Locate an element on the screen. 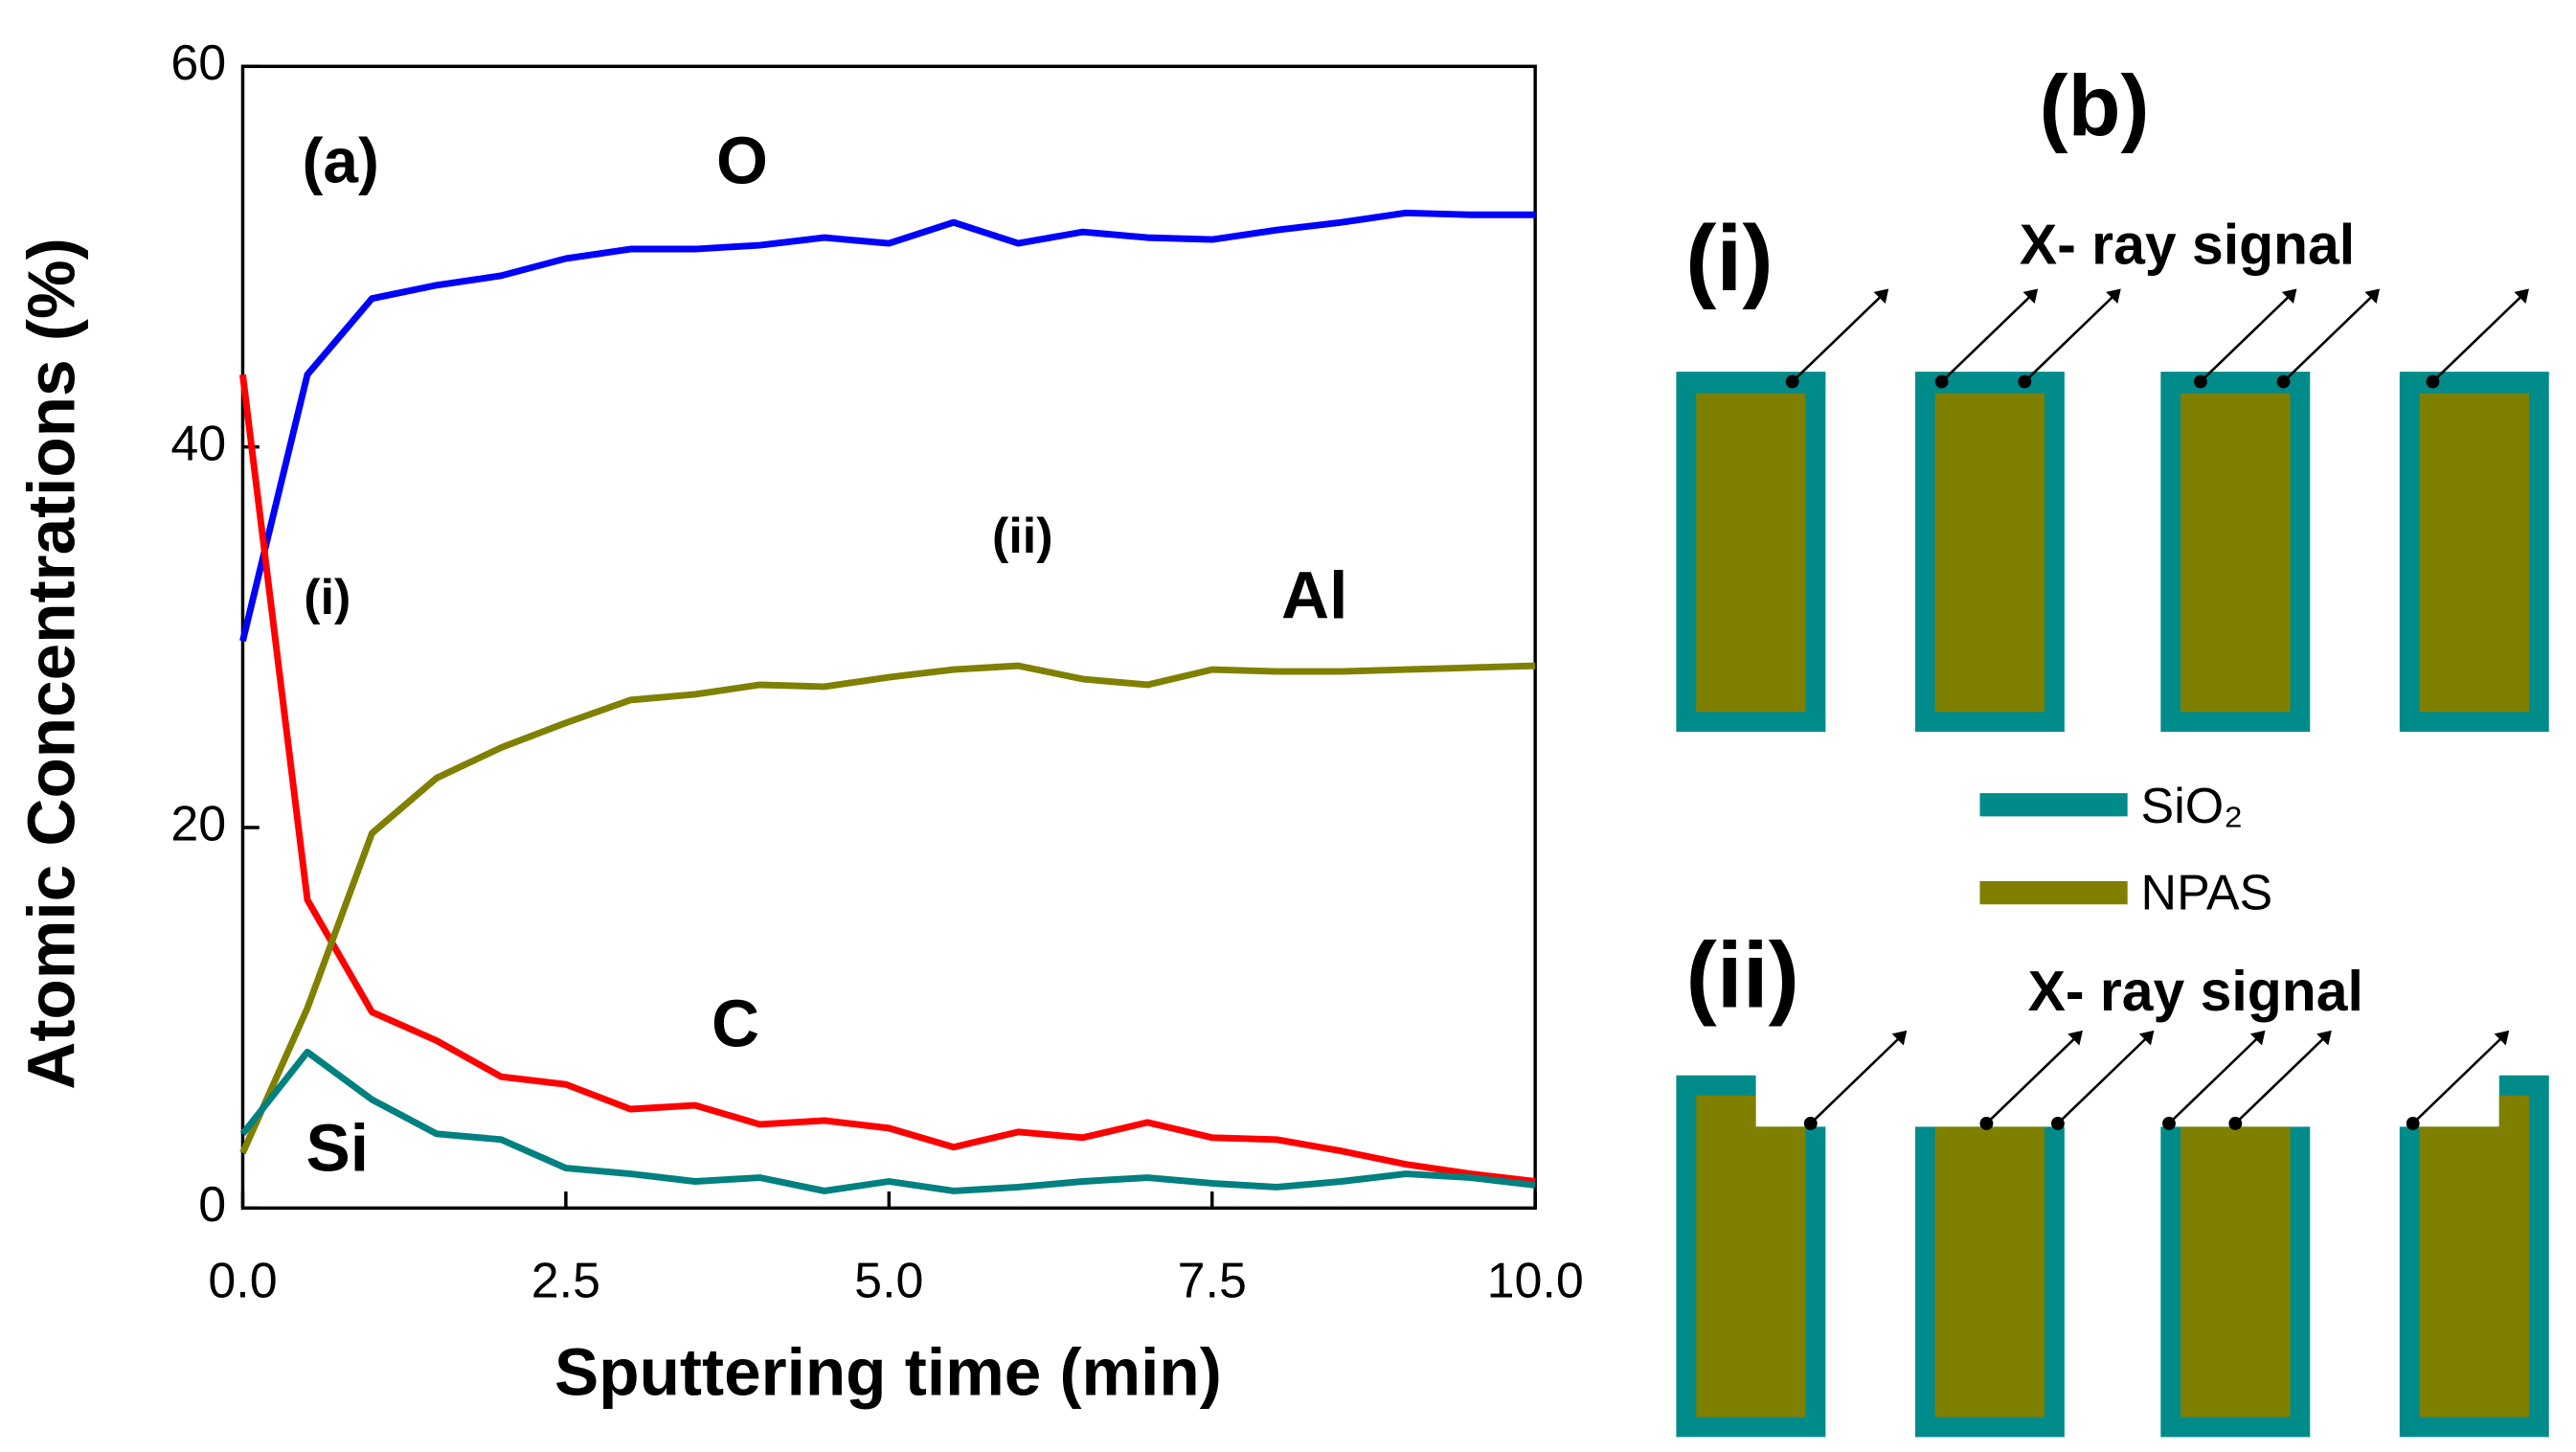  data-line is located at coordinates (887, 1121).